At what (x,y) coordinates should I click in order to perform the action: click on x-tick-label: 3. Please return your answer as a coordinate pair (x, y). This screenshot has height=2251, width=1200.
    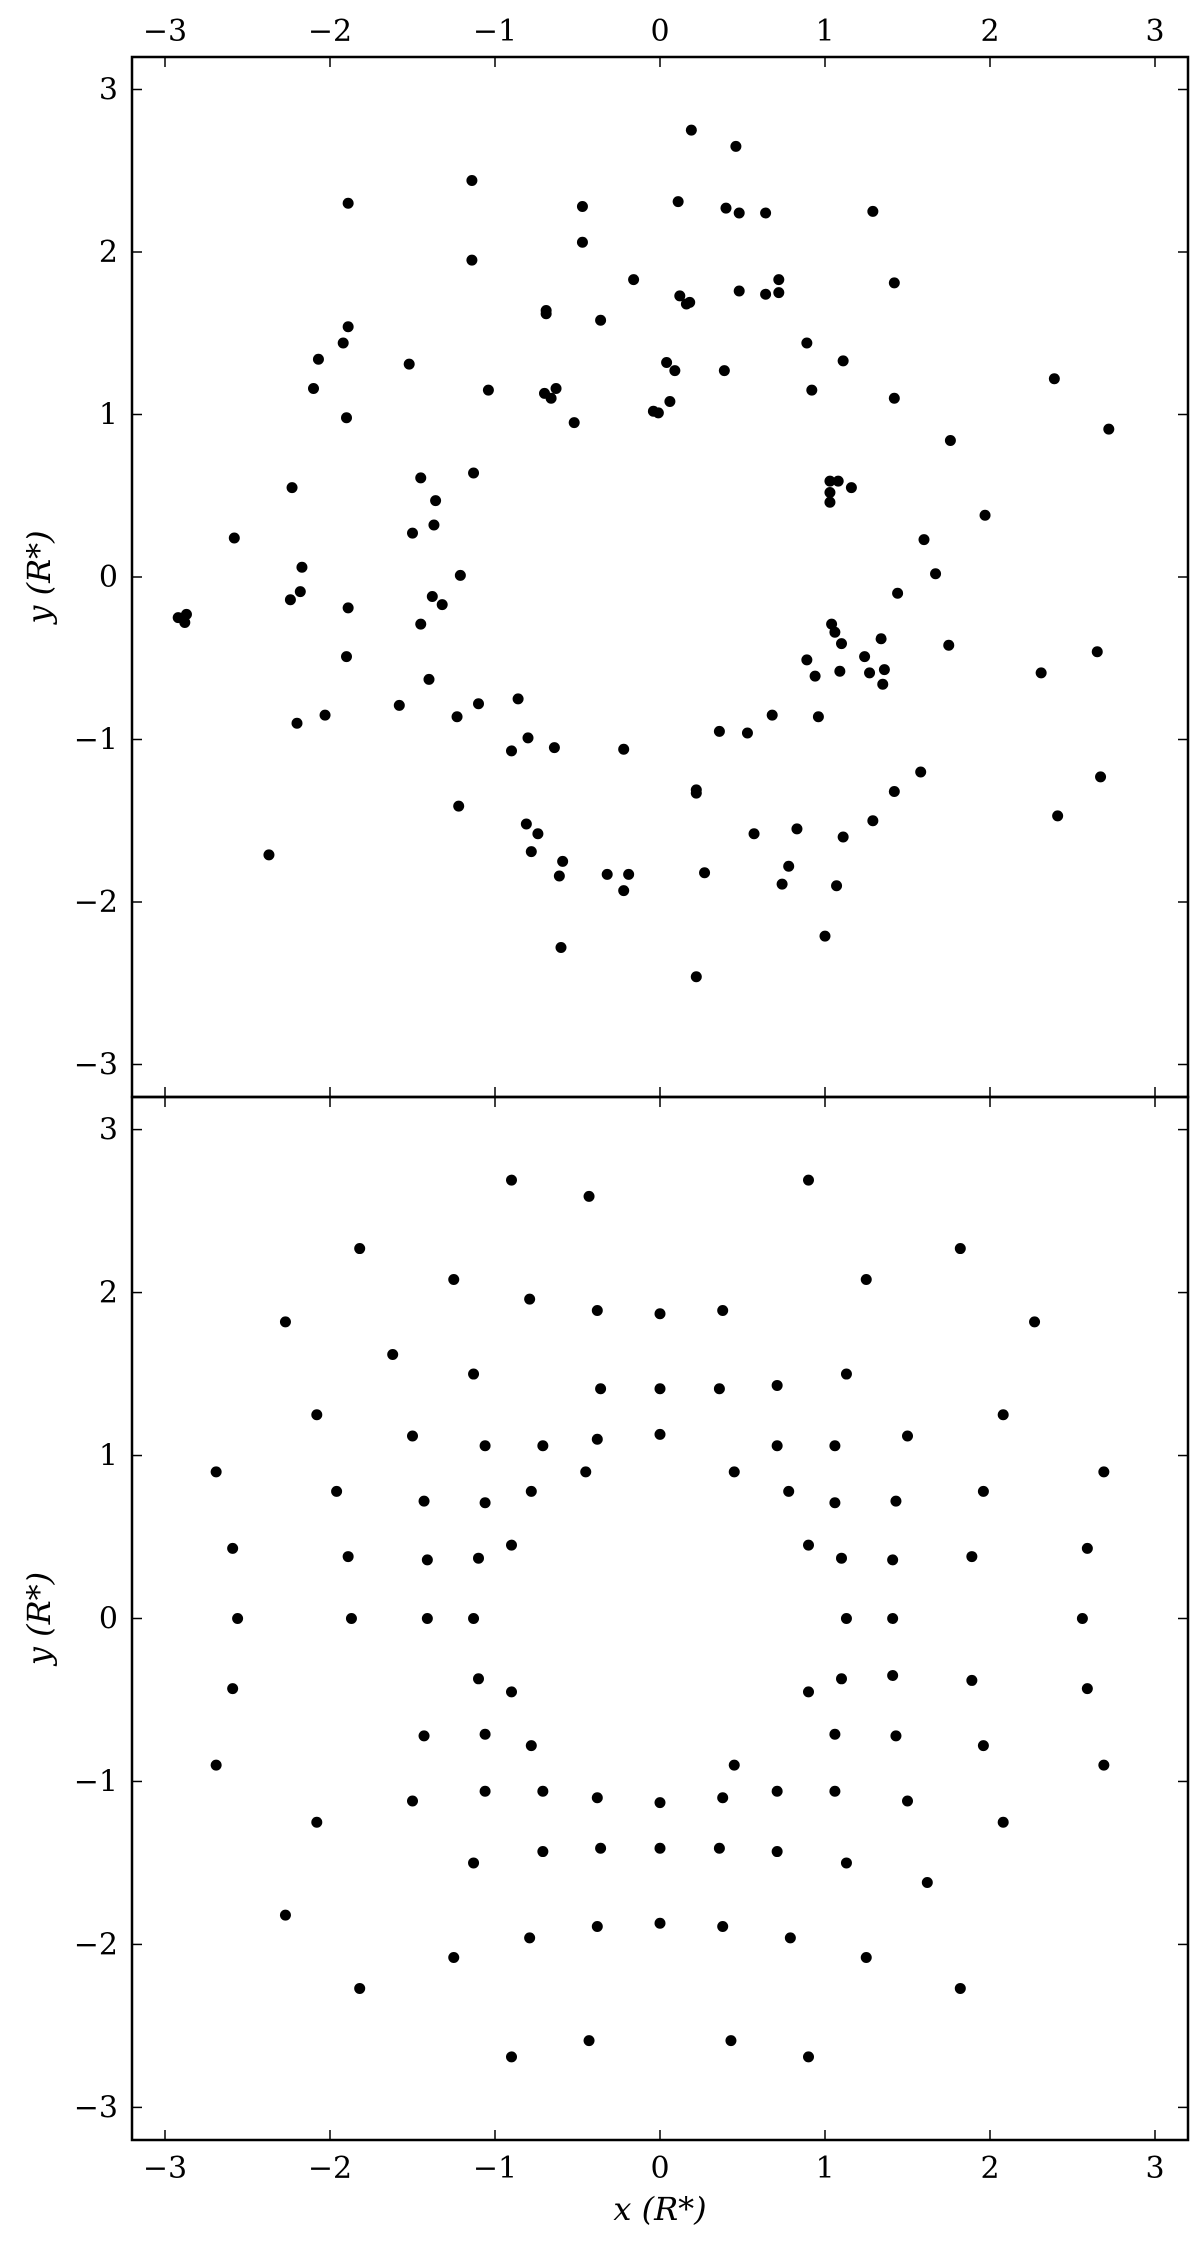
    Looking at the image, I should click on (1154, 31).